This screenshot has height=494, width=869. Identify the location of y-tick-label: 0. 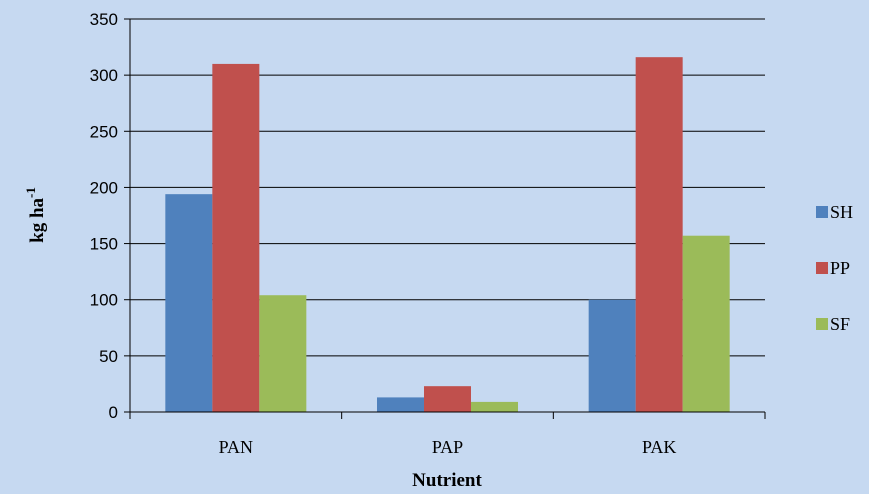
(113, 412).